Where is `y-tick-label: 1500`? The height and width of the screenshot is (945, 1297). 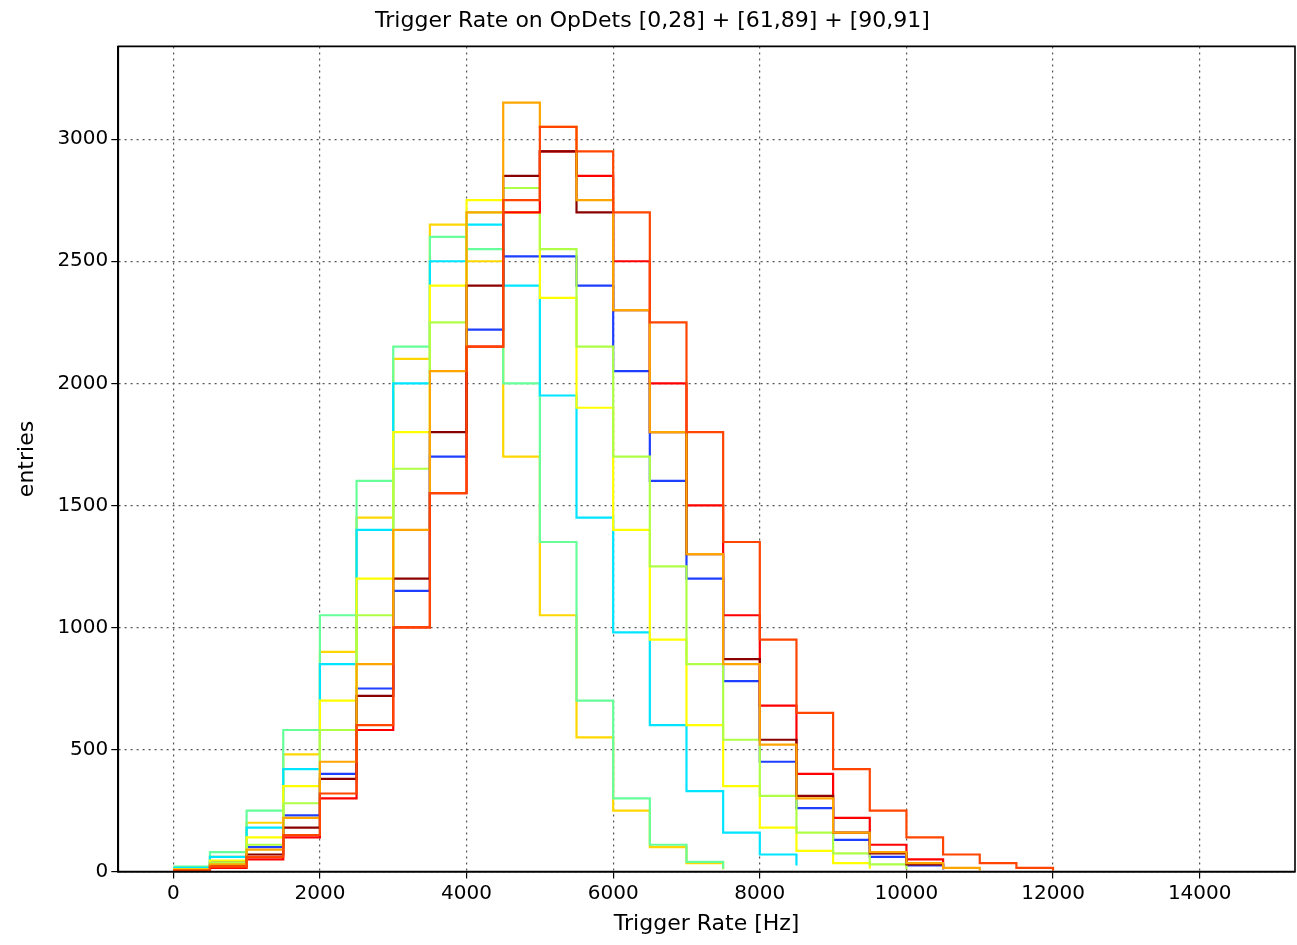 y-tick-label: 1500 is located at coordinates (83, 503).